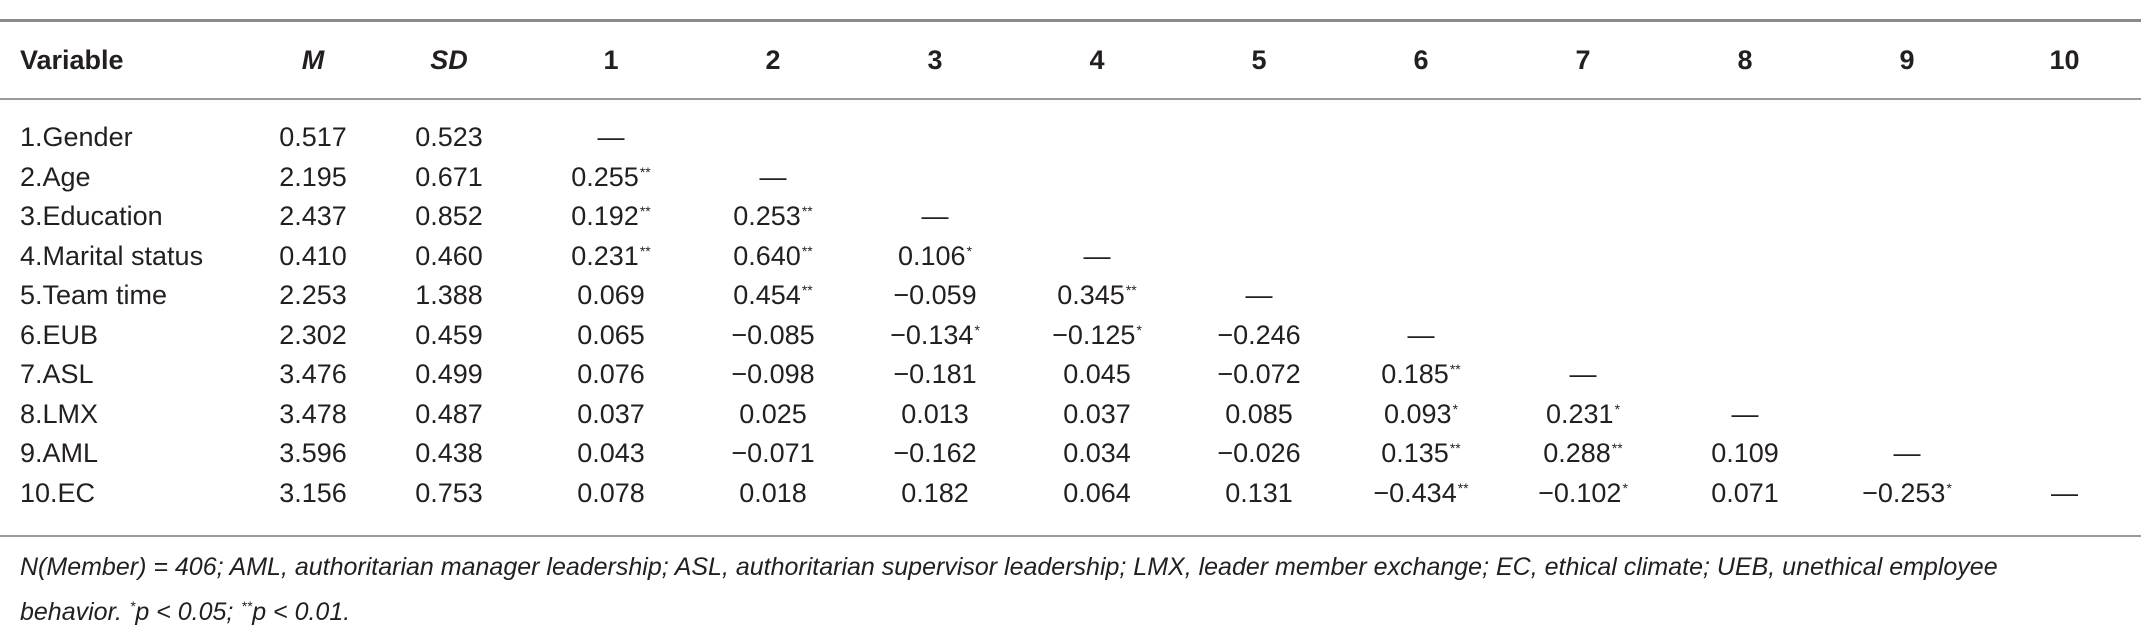 The width and height of the screenshot is (2141, 641). Describe the element at coordinates (611, 453) in the screenshot. I see `correlation-value: 0.043` at that location.